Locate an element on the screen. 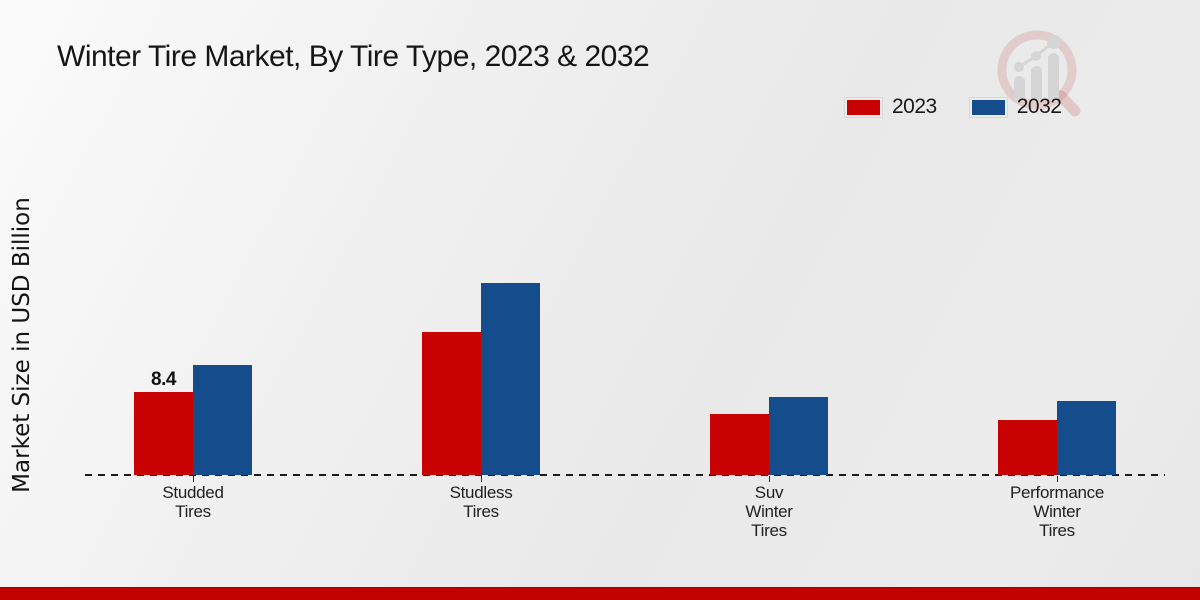 This screenshot has height=600, width=1200. bar-2023-performance-winter-tires is located at coordinates (1027, 447).